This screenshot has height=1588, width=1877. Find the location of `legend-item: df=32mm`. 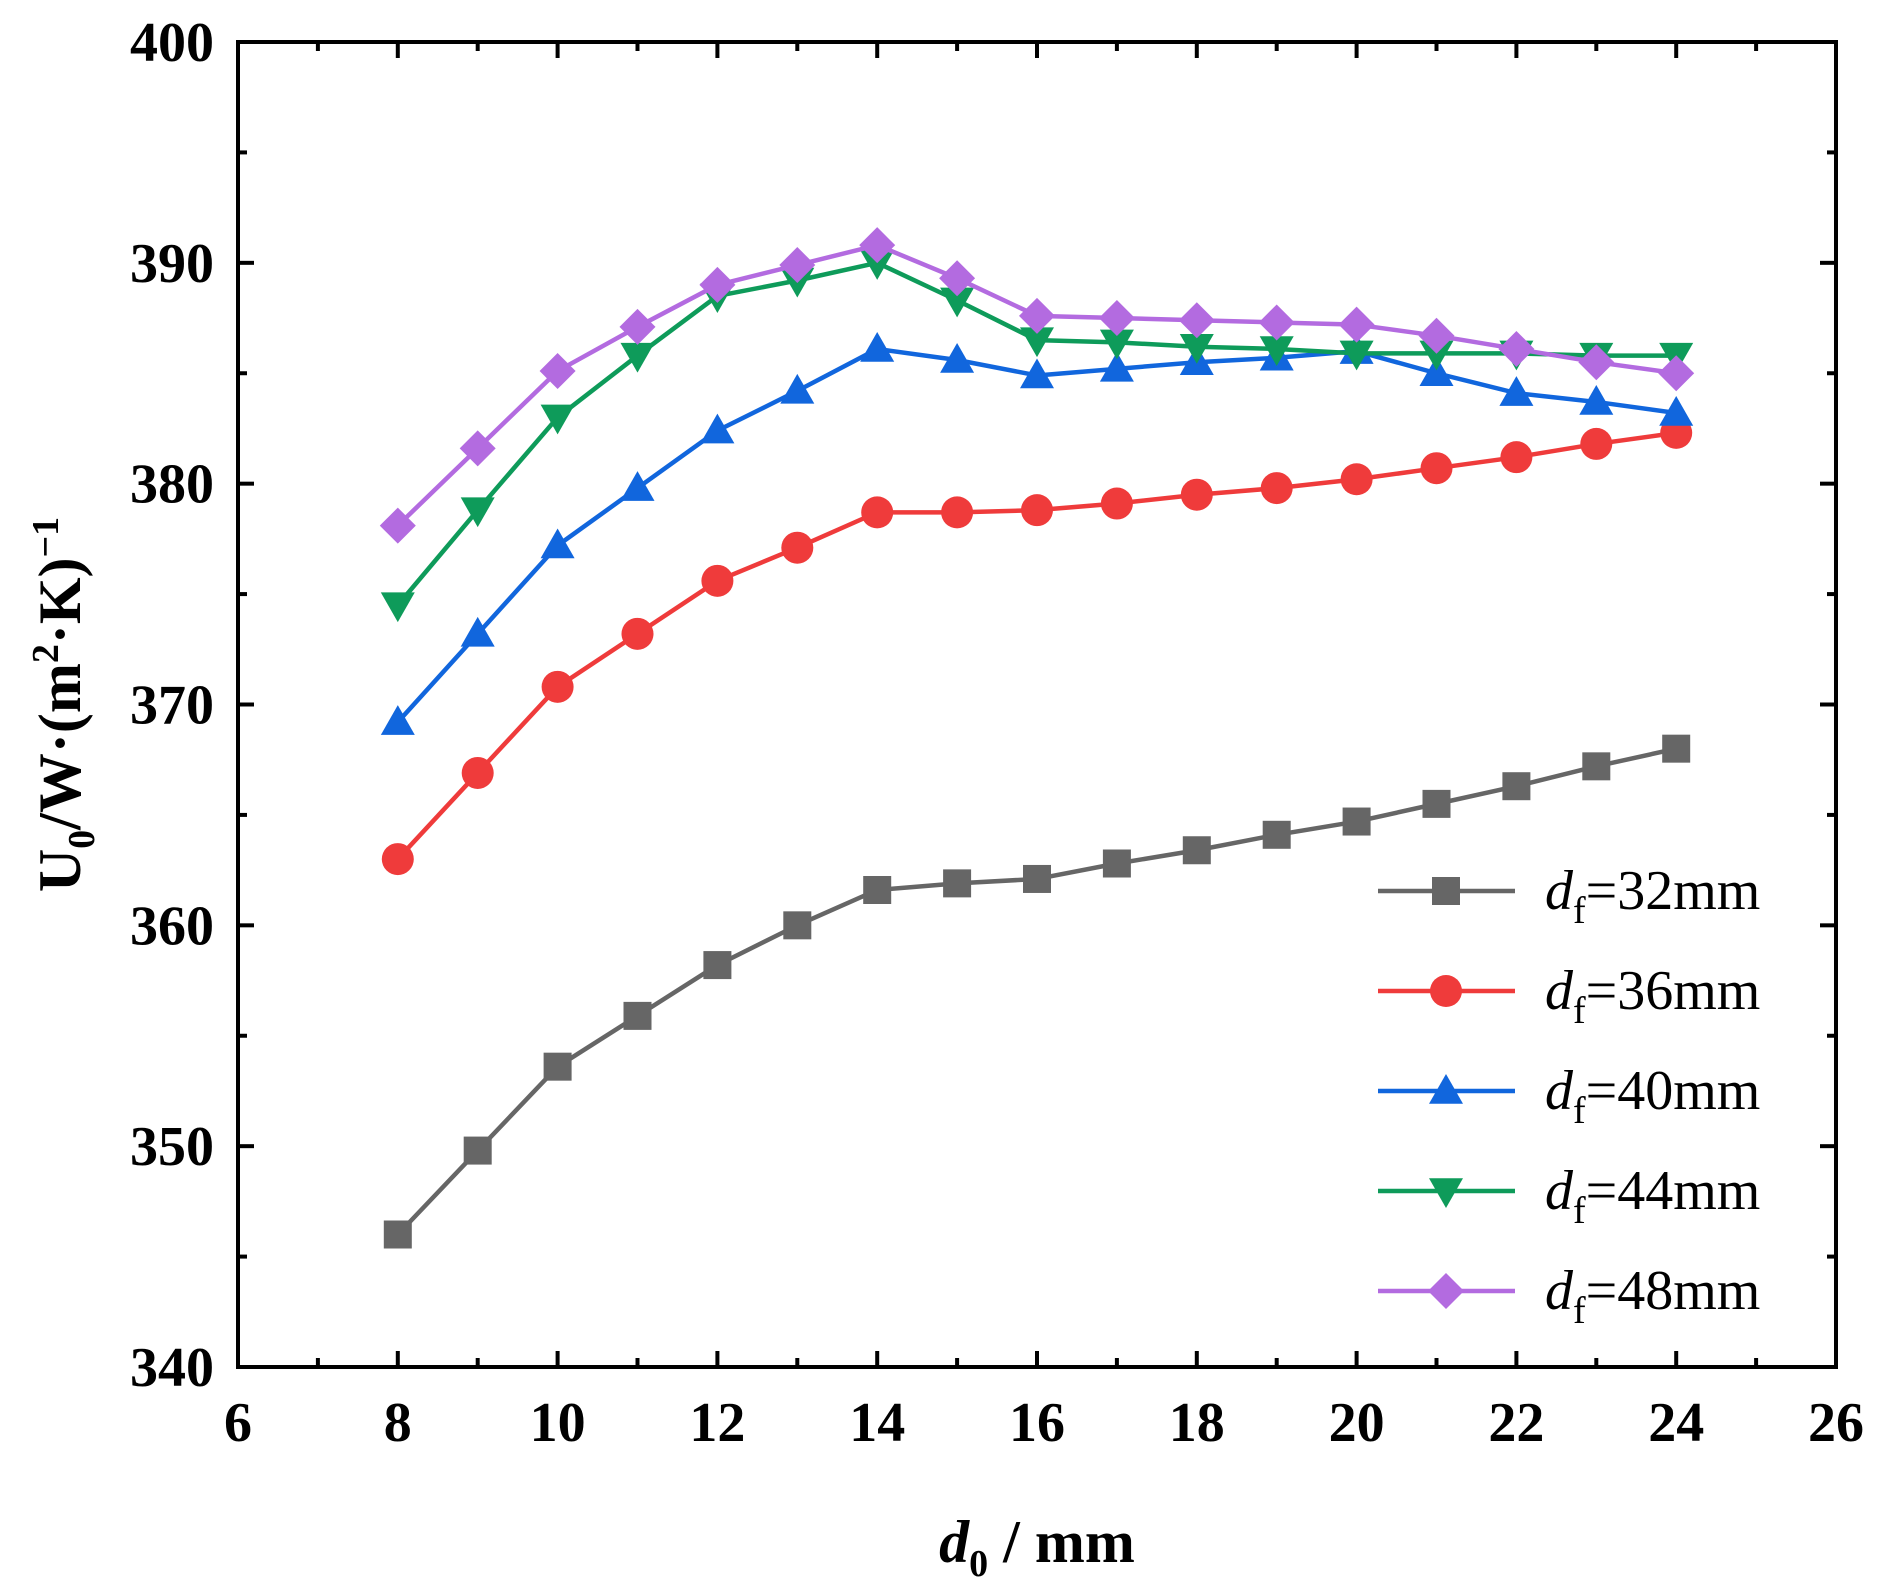

legend-item: df=32mm is located at coordinates (1569, 896).